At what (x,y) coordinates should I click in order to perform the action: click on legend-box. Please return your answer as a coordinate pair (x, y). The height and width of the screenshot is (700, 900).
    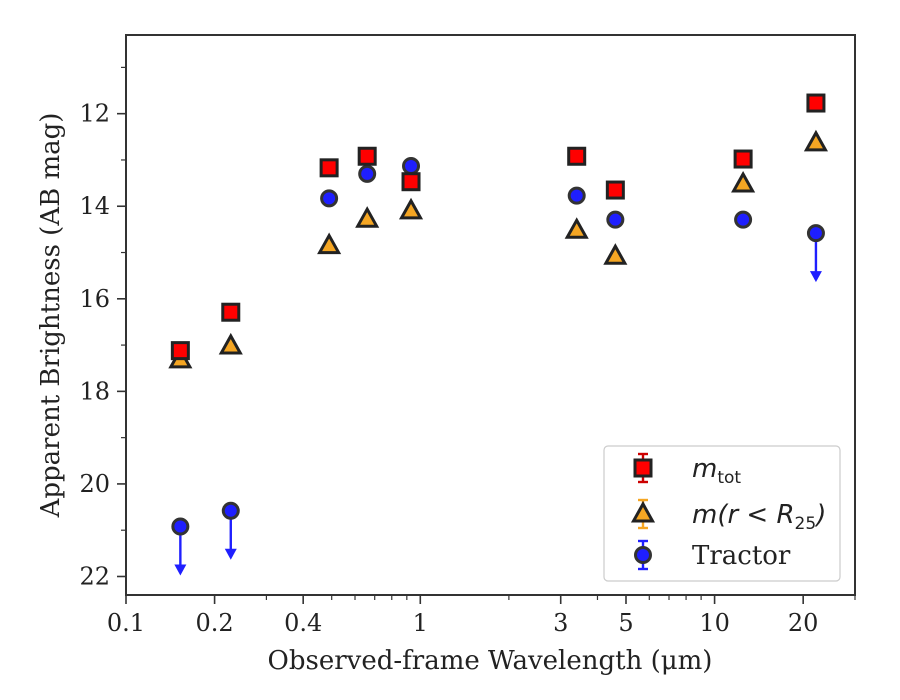
    Looking at the image, I should click on (722, 513).